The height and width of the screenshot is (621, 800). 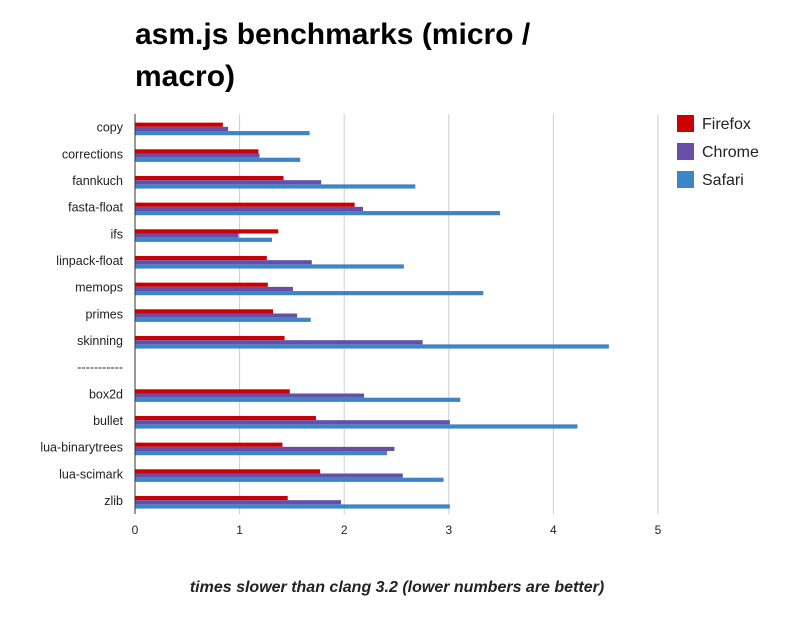 What do you see at coordinates (117, 234) in the screenshot?
I see `category-label: ifs` at bounding box center [117, 234].